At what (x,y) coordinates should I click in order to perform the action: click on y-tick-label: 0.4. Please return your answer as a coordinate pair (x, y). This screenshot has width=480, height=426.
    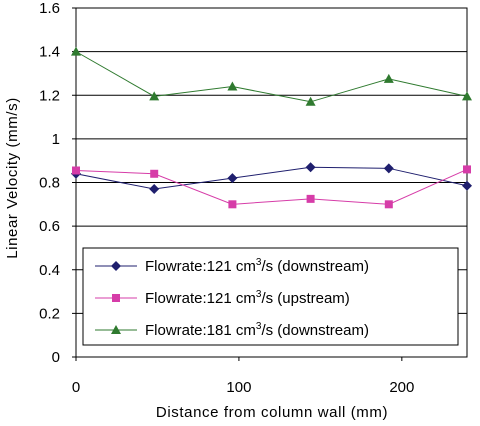
    Looking at the image, I should click on (49, 270).